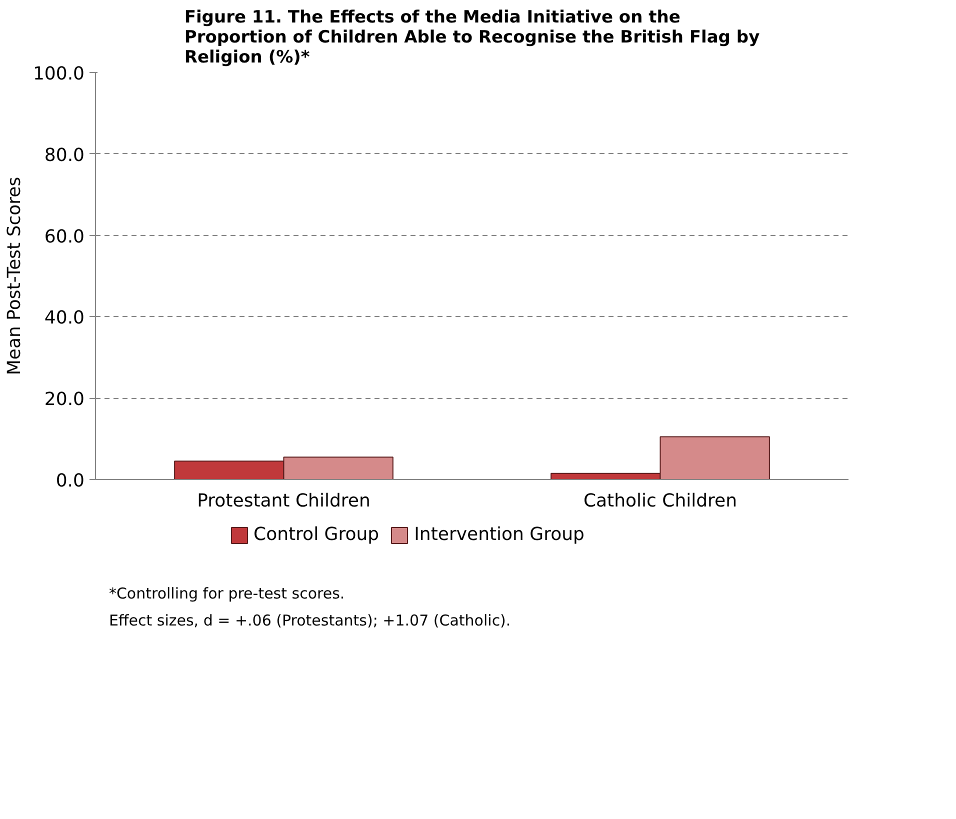 The image size is (956, 819). What do you see at coordinates (70, 481) in the screenshot?
I see `y-tick-label: 0.0` at bounding box center [70, 481].